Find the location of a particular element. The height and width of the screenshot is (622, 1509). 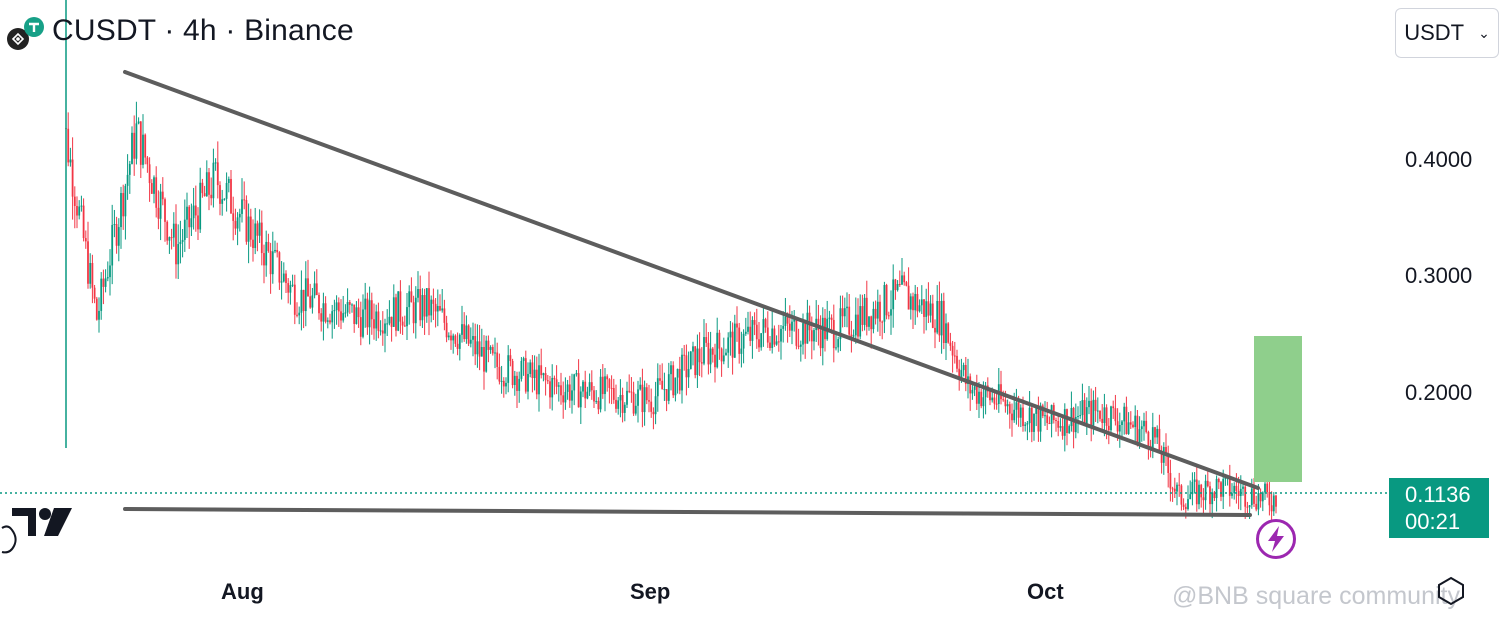

target-box is located at coordinates (1278, 409).